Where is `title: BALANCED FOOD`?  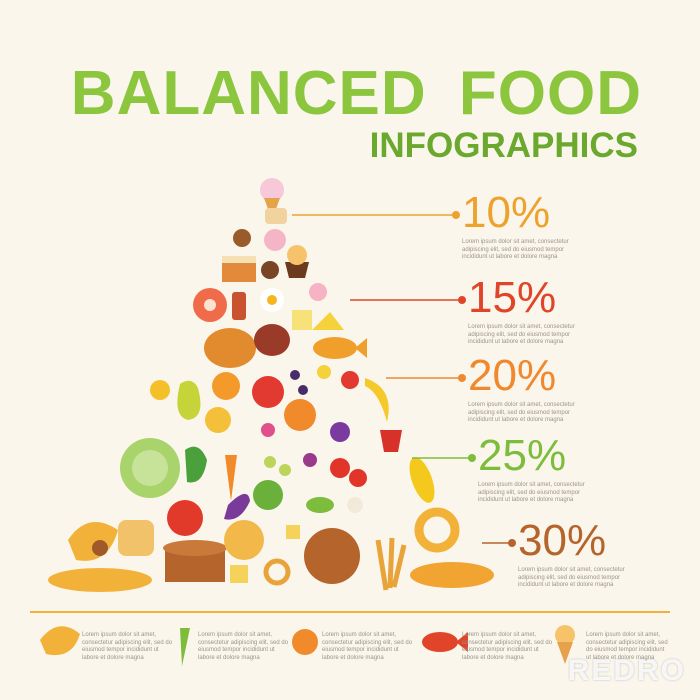
title: BALANCED FOOD is located at coordinates (356, 93).